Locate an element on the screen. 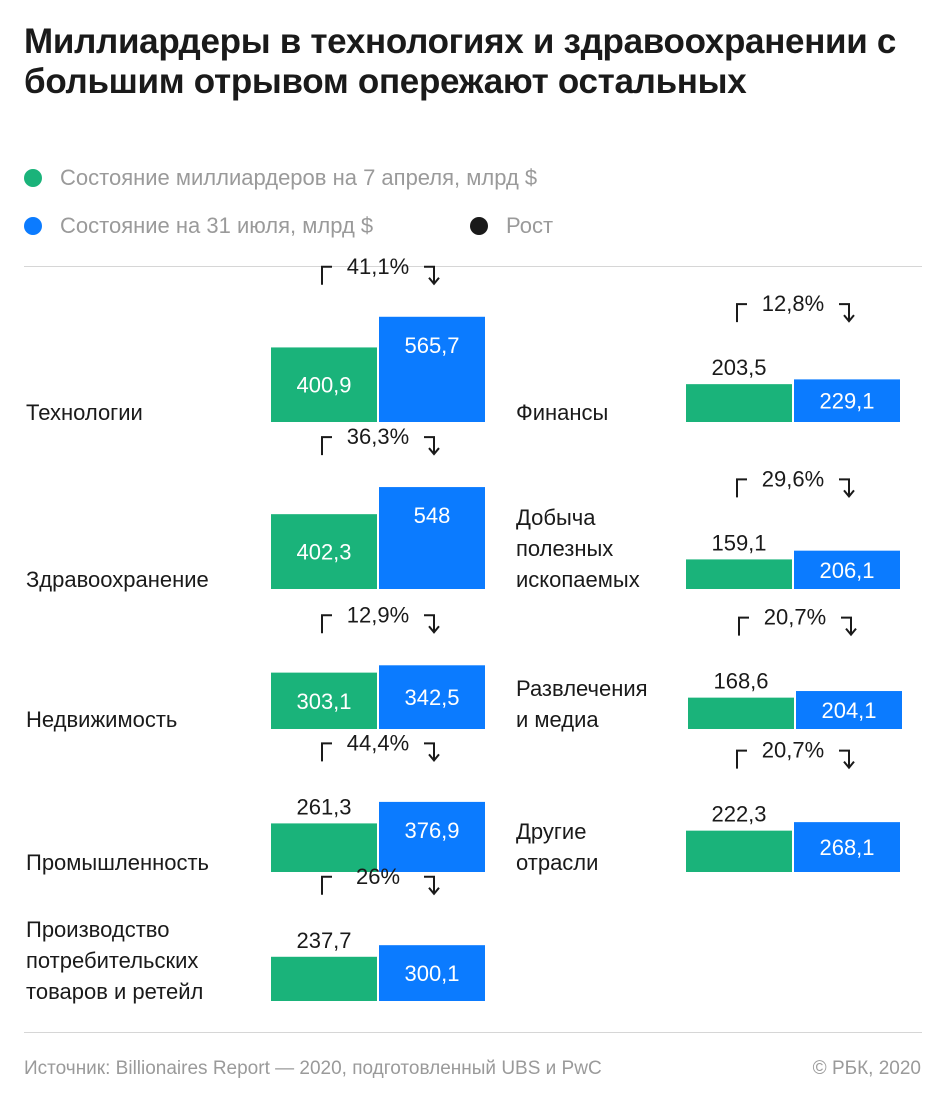 This screenshot has height=1109, width=945. value-label-april-развлечения-и-медиа: 168,6 is located at coordinates (740, 681).